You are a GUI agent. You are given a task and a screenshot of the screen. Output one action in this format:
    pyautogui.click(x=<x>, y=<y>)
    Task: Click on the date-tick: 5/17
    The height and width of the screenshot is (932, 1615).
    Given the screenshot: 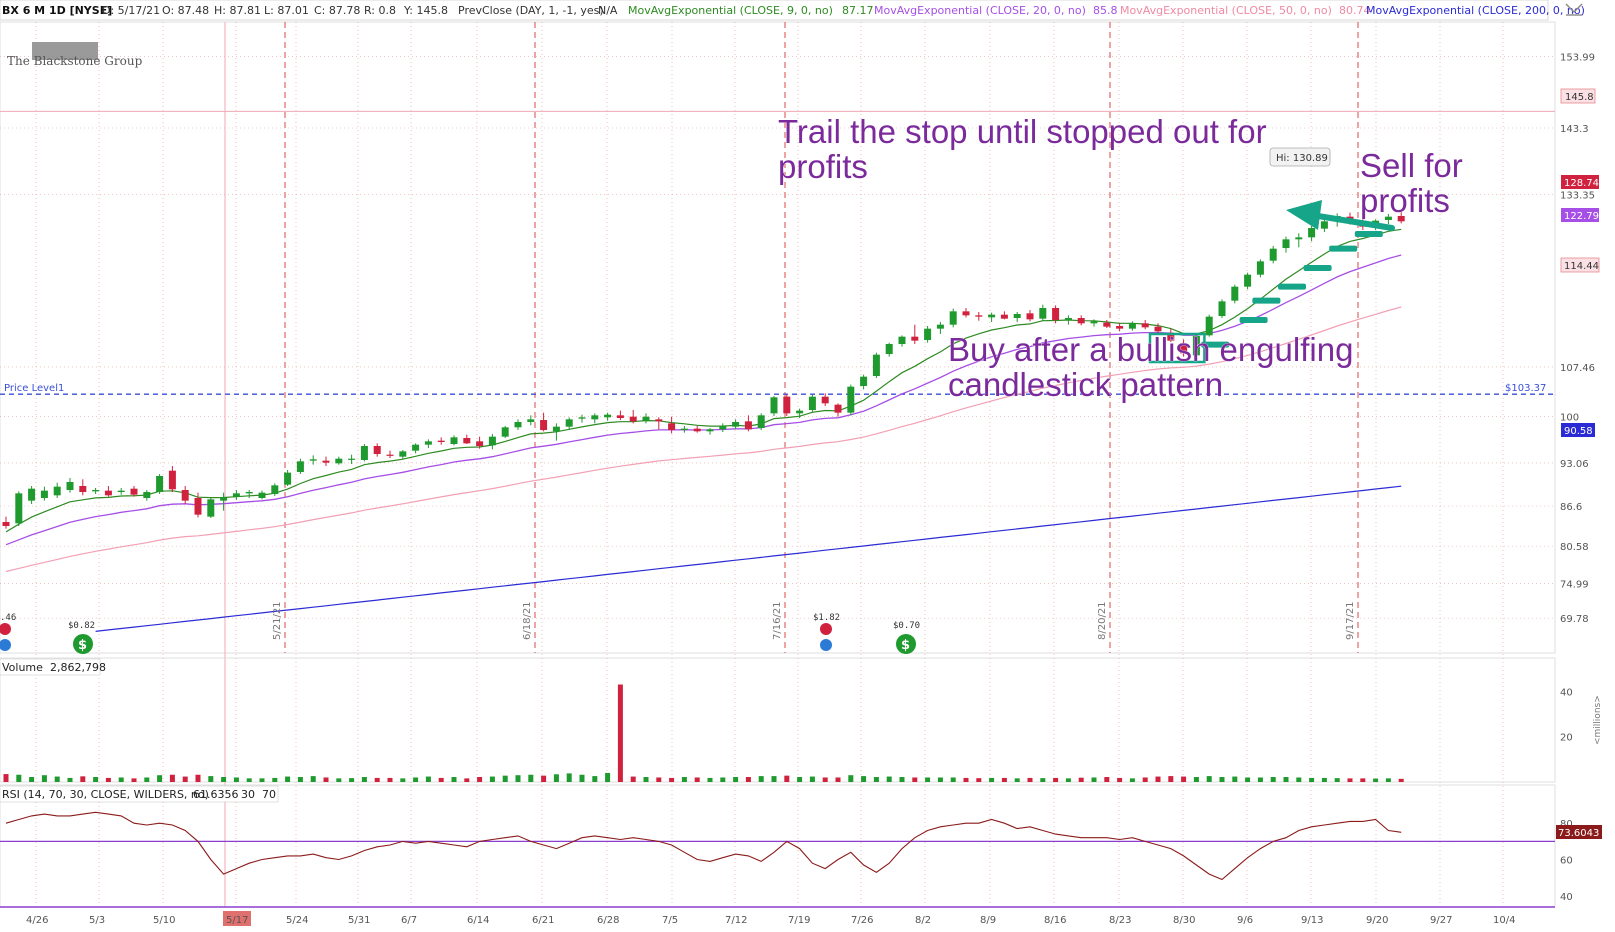 What is the action you would take?
    pyautogui.click(x=237, y=920)
    